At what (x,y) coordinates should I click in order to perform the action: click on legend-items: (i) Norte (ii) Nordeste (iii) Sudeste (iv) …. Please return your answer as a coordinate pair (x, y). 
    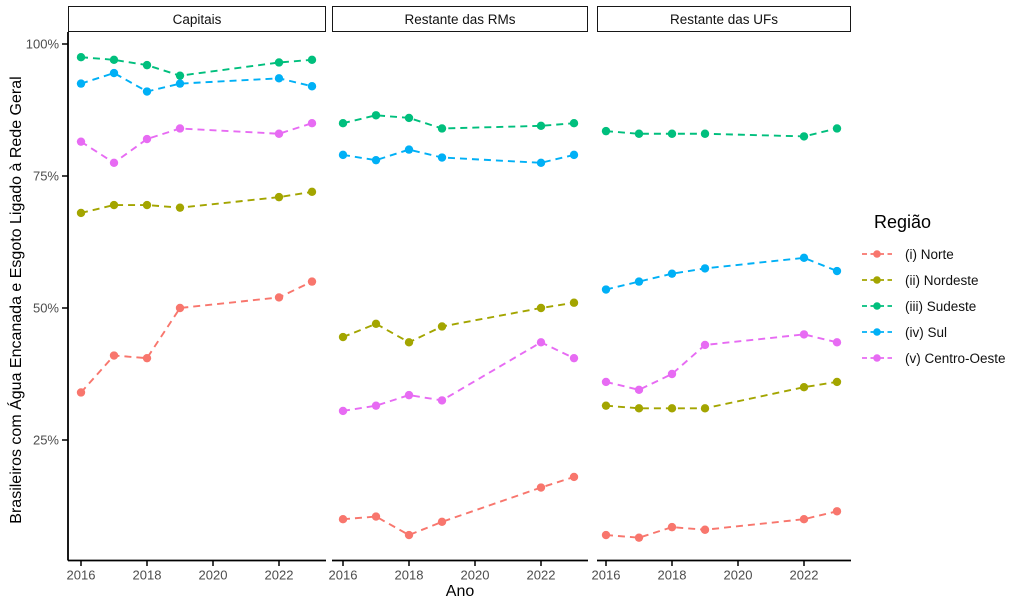
    Looking at the image, I should click on (934, 306).